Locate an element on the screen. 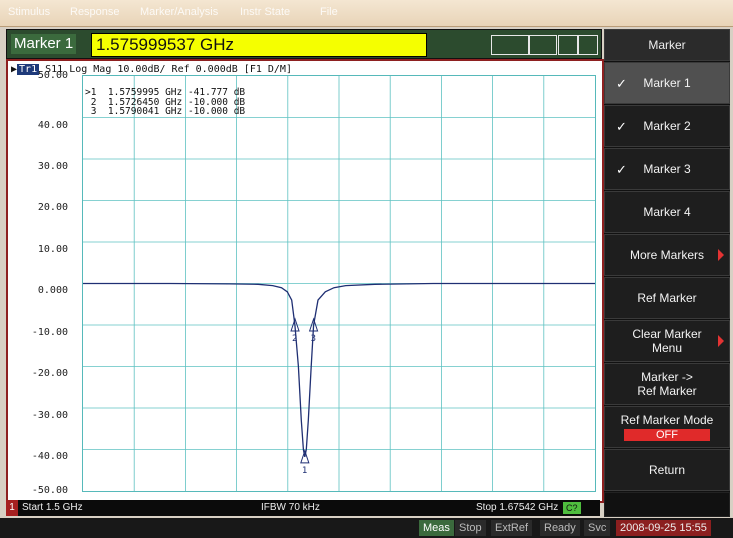 The height and width of the screenshot is (538, 733). marker-3-label: 3 is located at coordinates (313, 339).